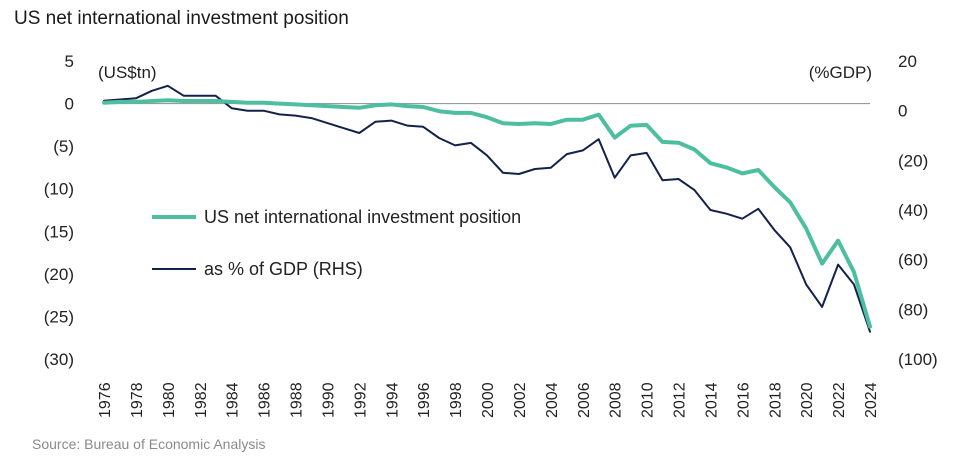 The height and width of the screenshot is (470, 959). What do you see at coordinates (902, 111) in the screenshot?
I see `right-tick-label: 0` at bounding box center [902, 111].